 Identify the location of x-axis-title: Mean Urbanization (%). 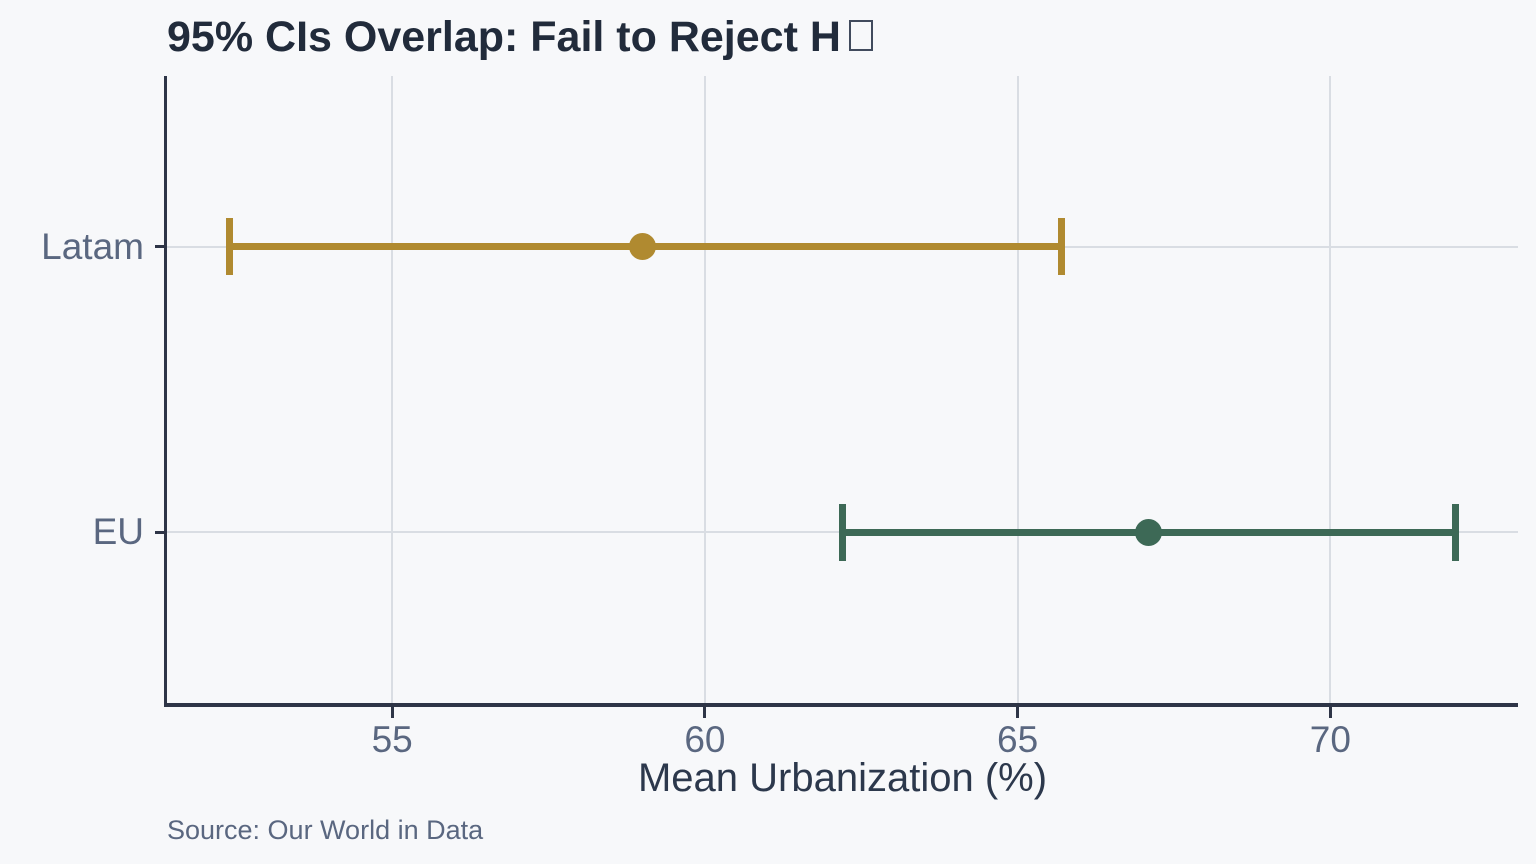
(842, 778).